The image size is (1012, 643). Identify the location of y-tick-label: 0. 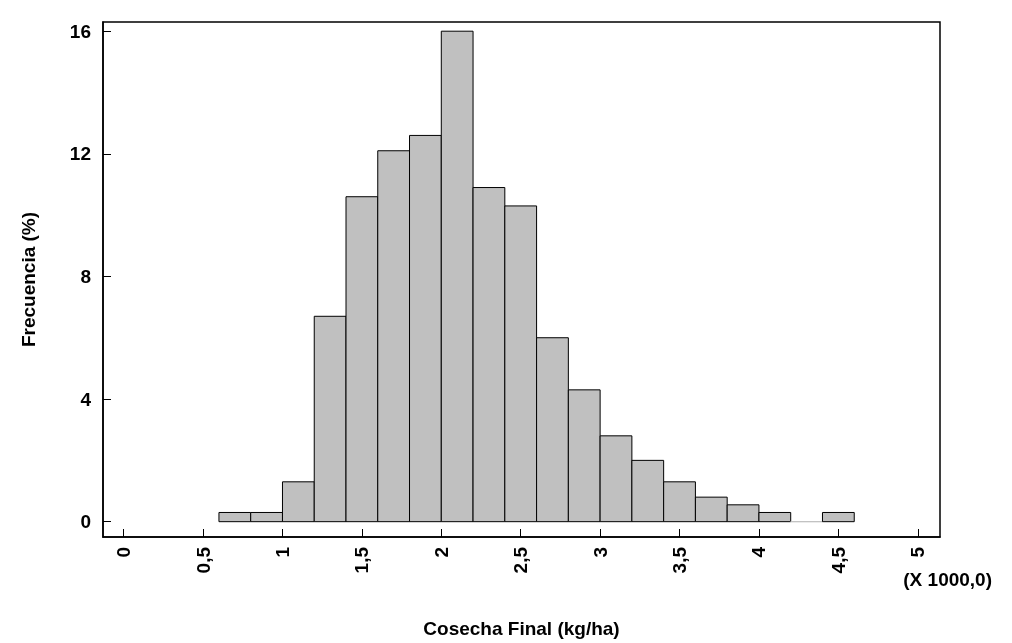
(85, 522).